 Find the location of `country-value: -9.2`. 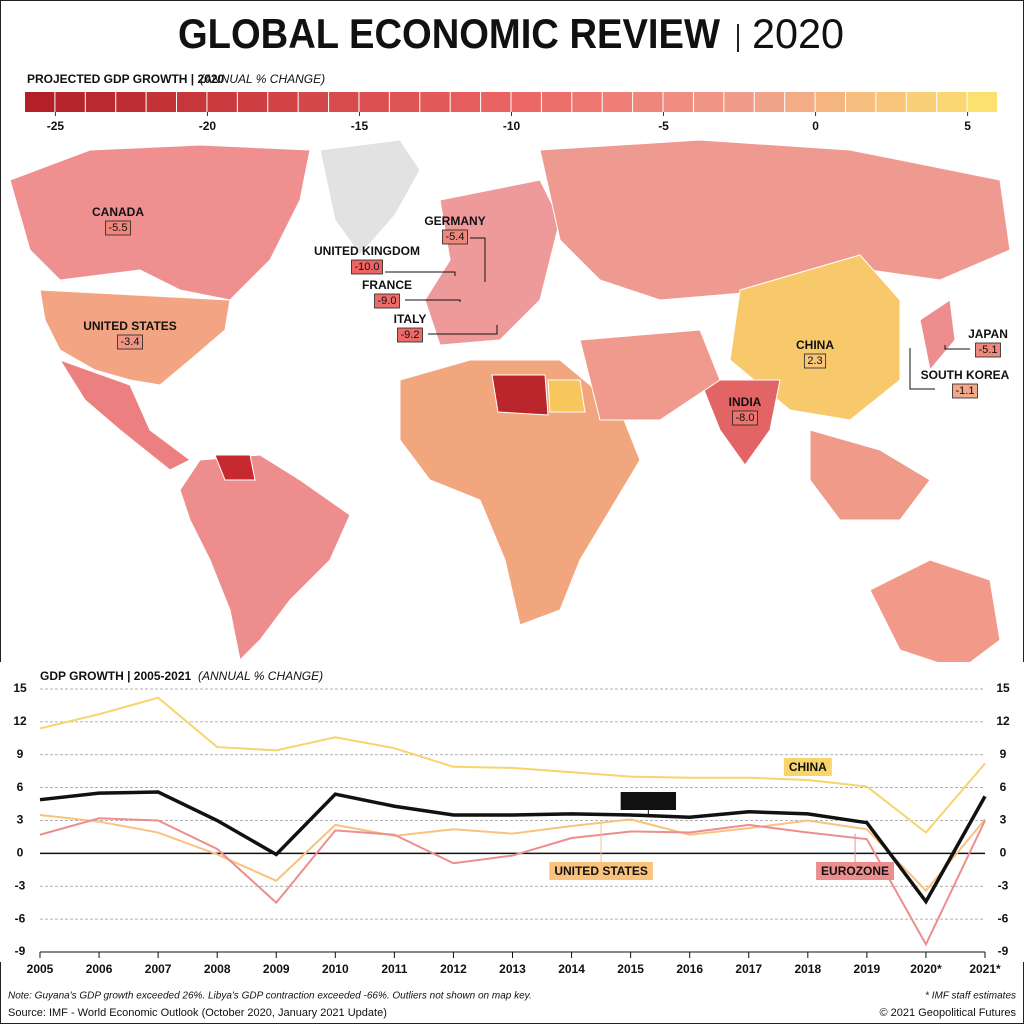

country-value: -9.2 is located at coordinates (410, 335).